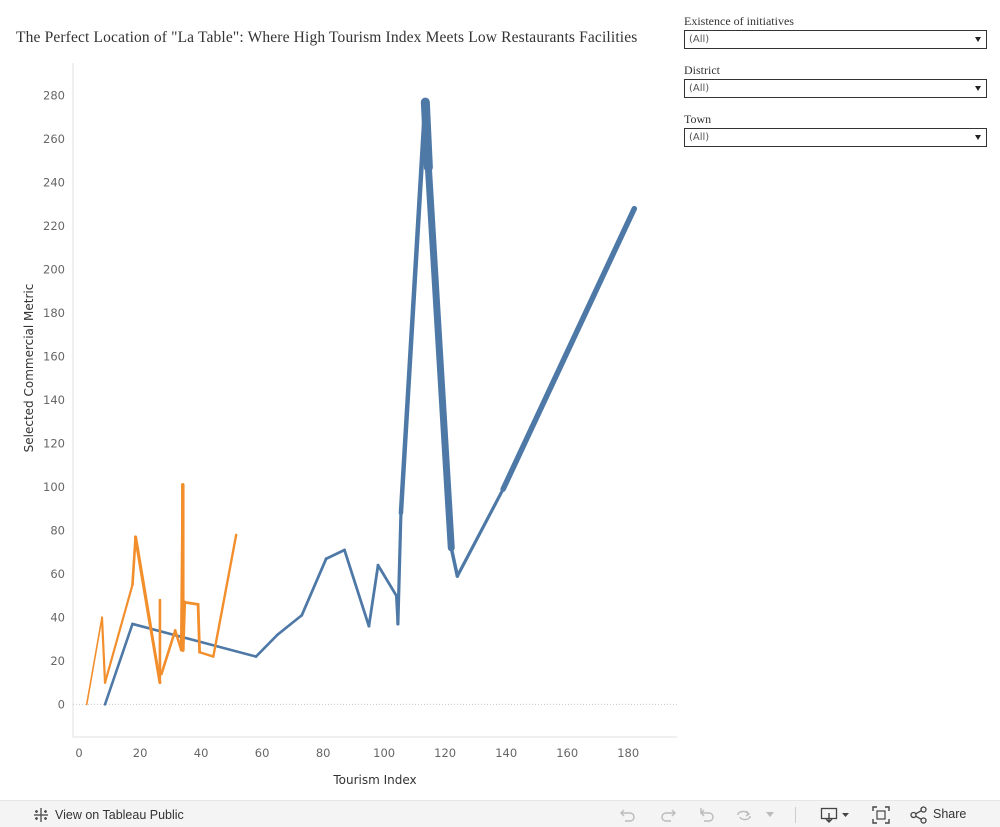 Image resolution: width=1000 pixels, height=827 pixels. Describe the element at coordinates (384, 753) in the screenshot. I see `x-tick-label: 100` at that location.